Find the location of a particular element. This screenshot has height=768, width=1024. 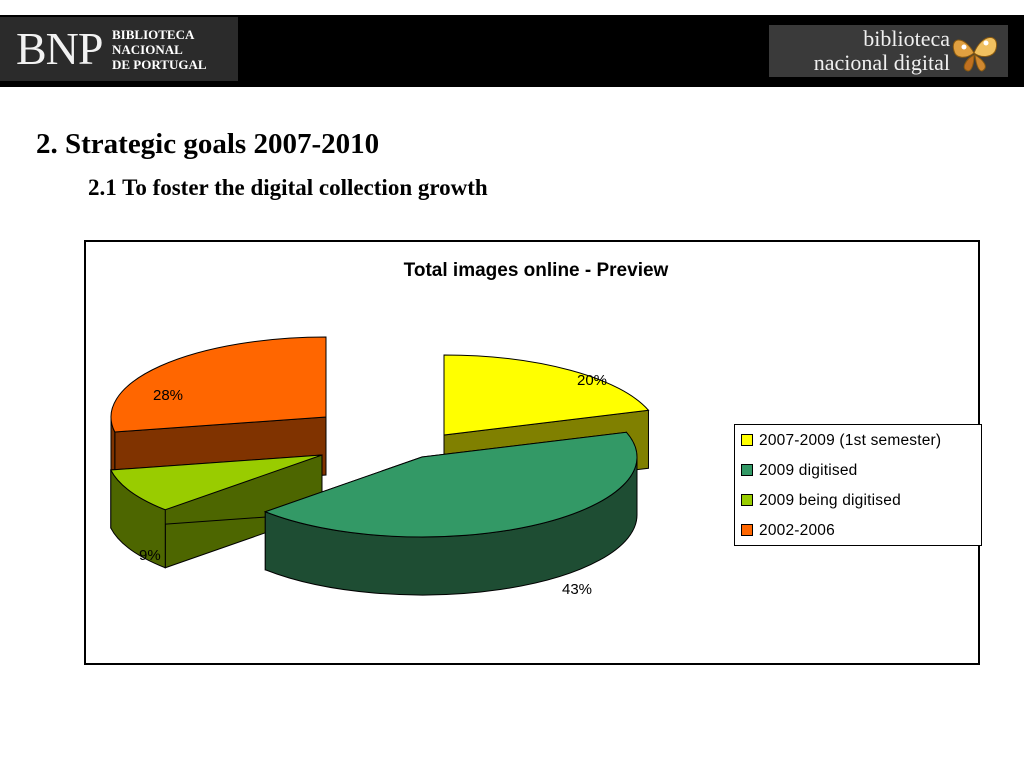

slice-2009-digitised is located at coordinates (450, 484).